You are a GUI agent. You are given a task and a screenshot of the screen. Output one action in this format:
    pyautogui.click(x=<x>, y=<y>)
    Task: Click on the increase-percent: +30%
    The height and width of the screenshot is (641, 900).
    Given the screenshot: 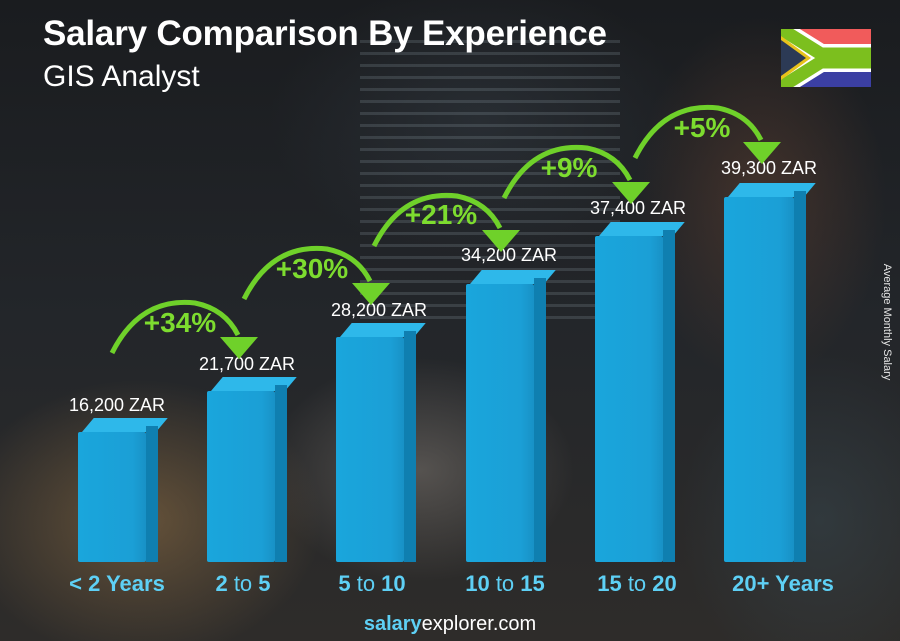 What is the action you would take?
    pyautogui.click(x=312, y=268)
    